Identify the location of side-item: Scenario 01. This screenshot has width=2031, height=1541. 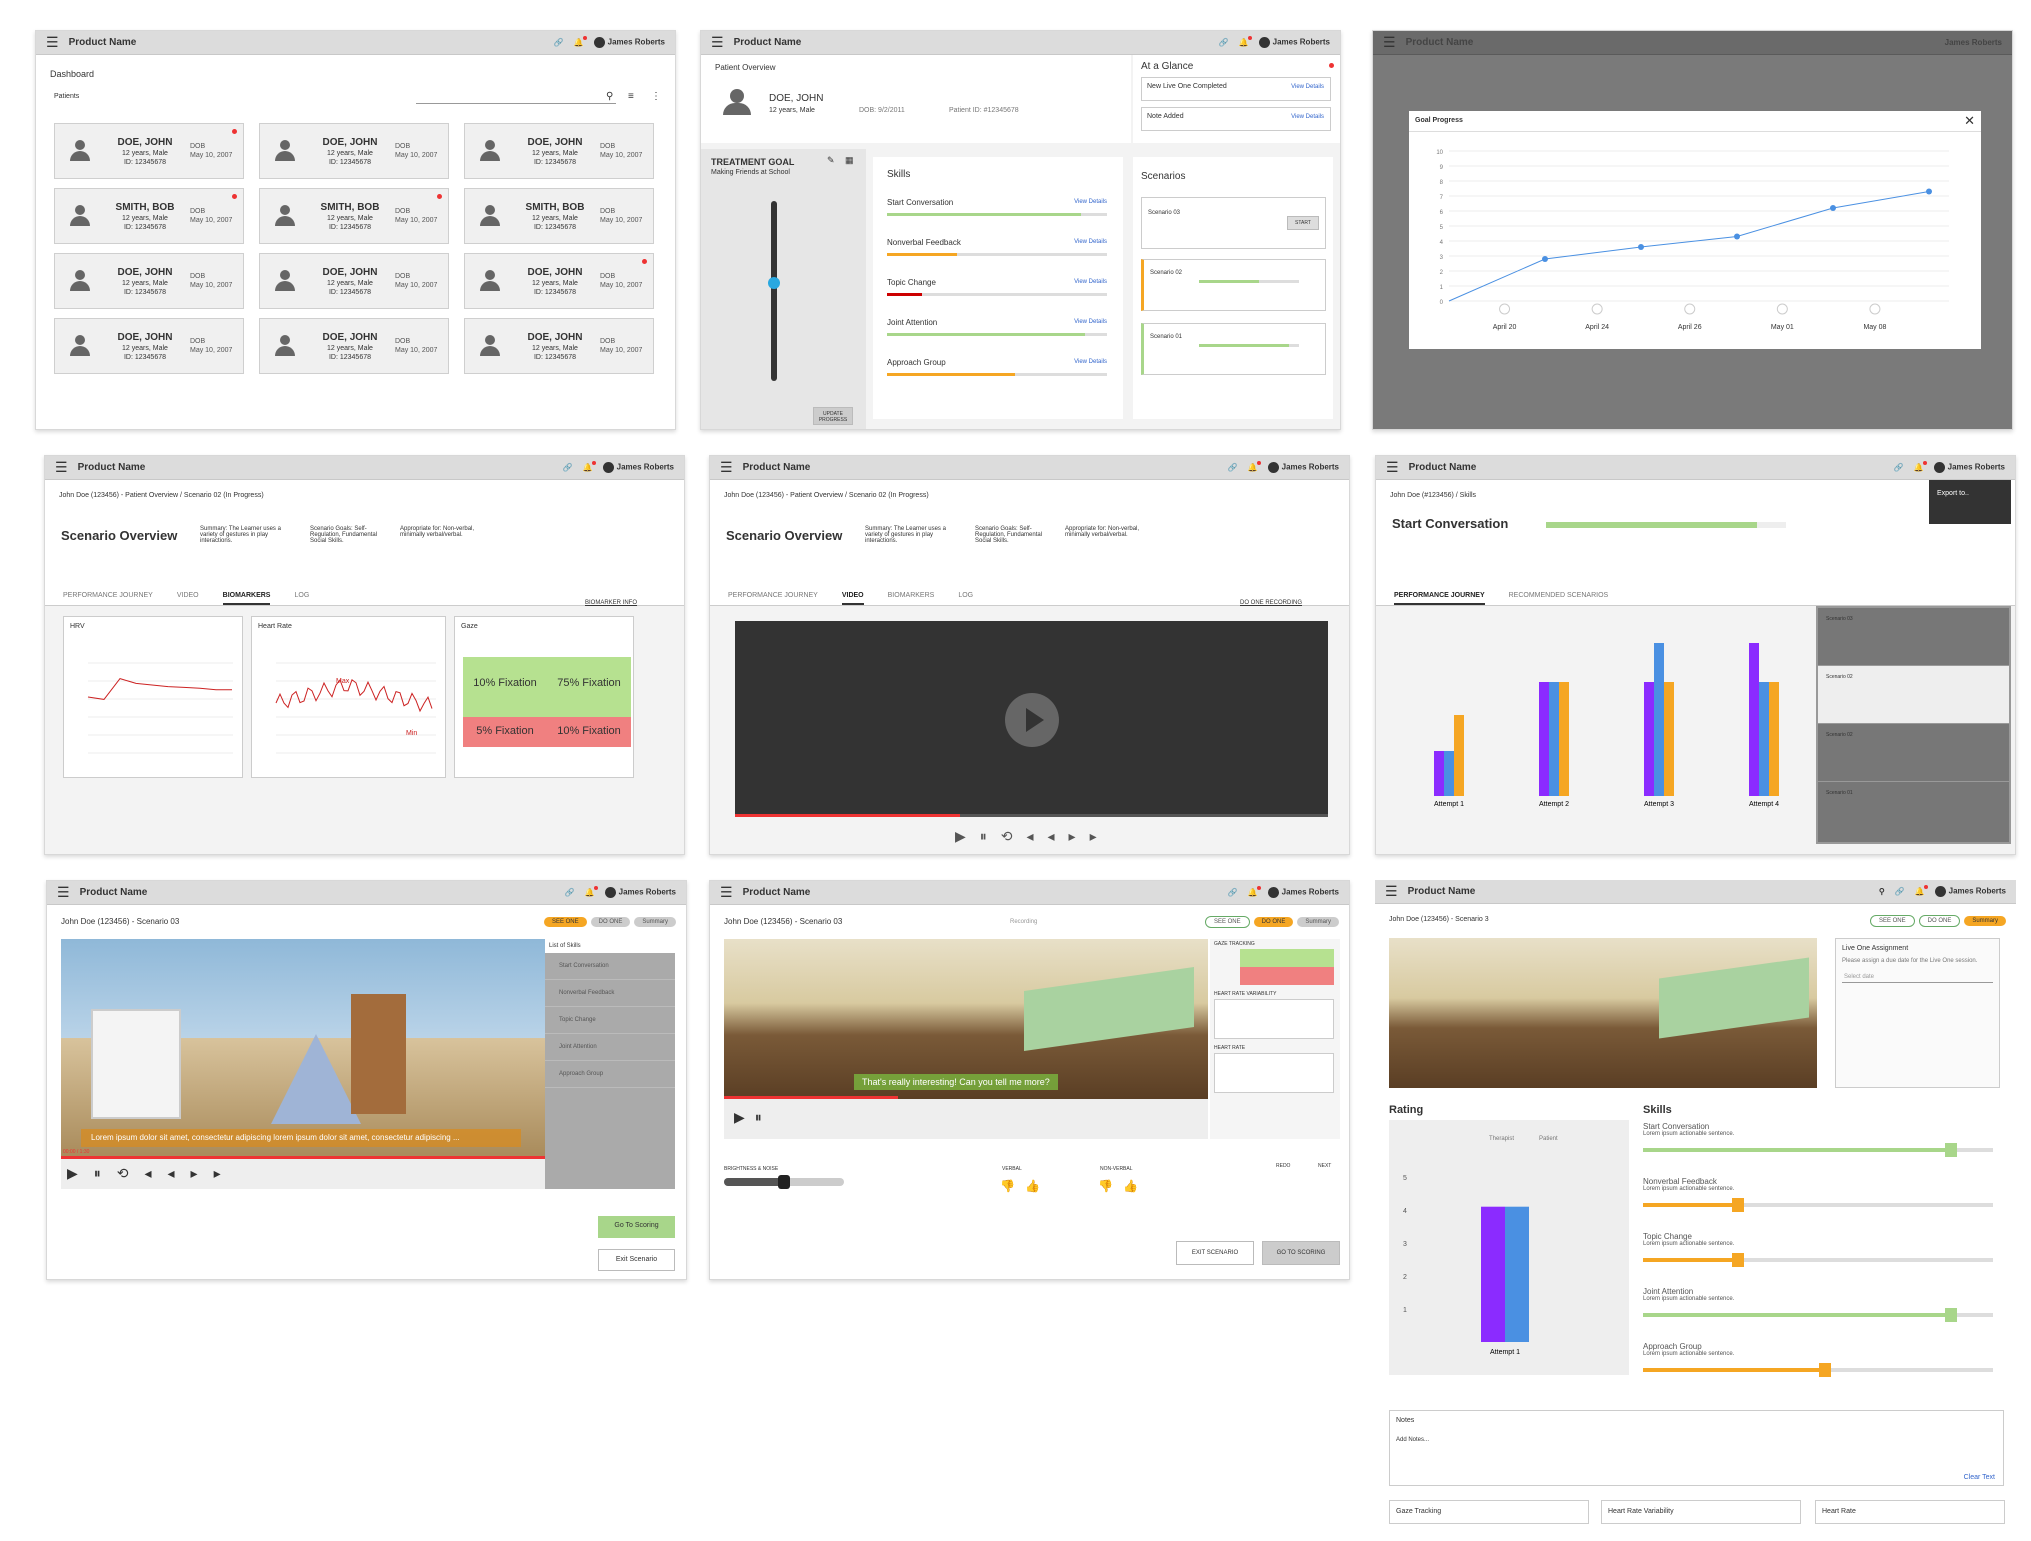
(1839, 793).